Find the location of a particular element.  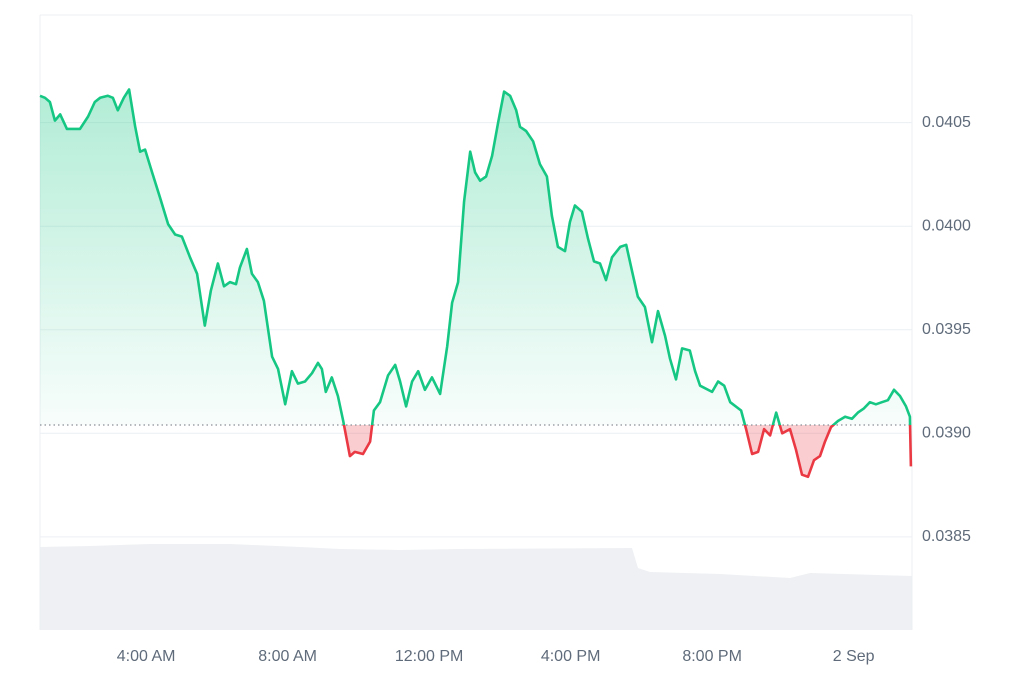

y-tick-label: 0.0385 is located at coordinates (946, 536).